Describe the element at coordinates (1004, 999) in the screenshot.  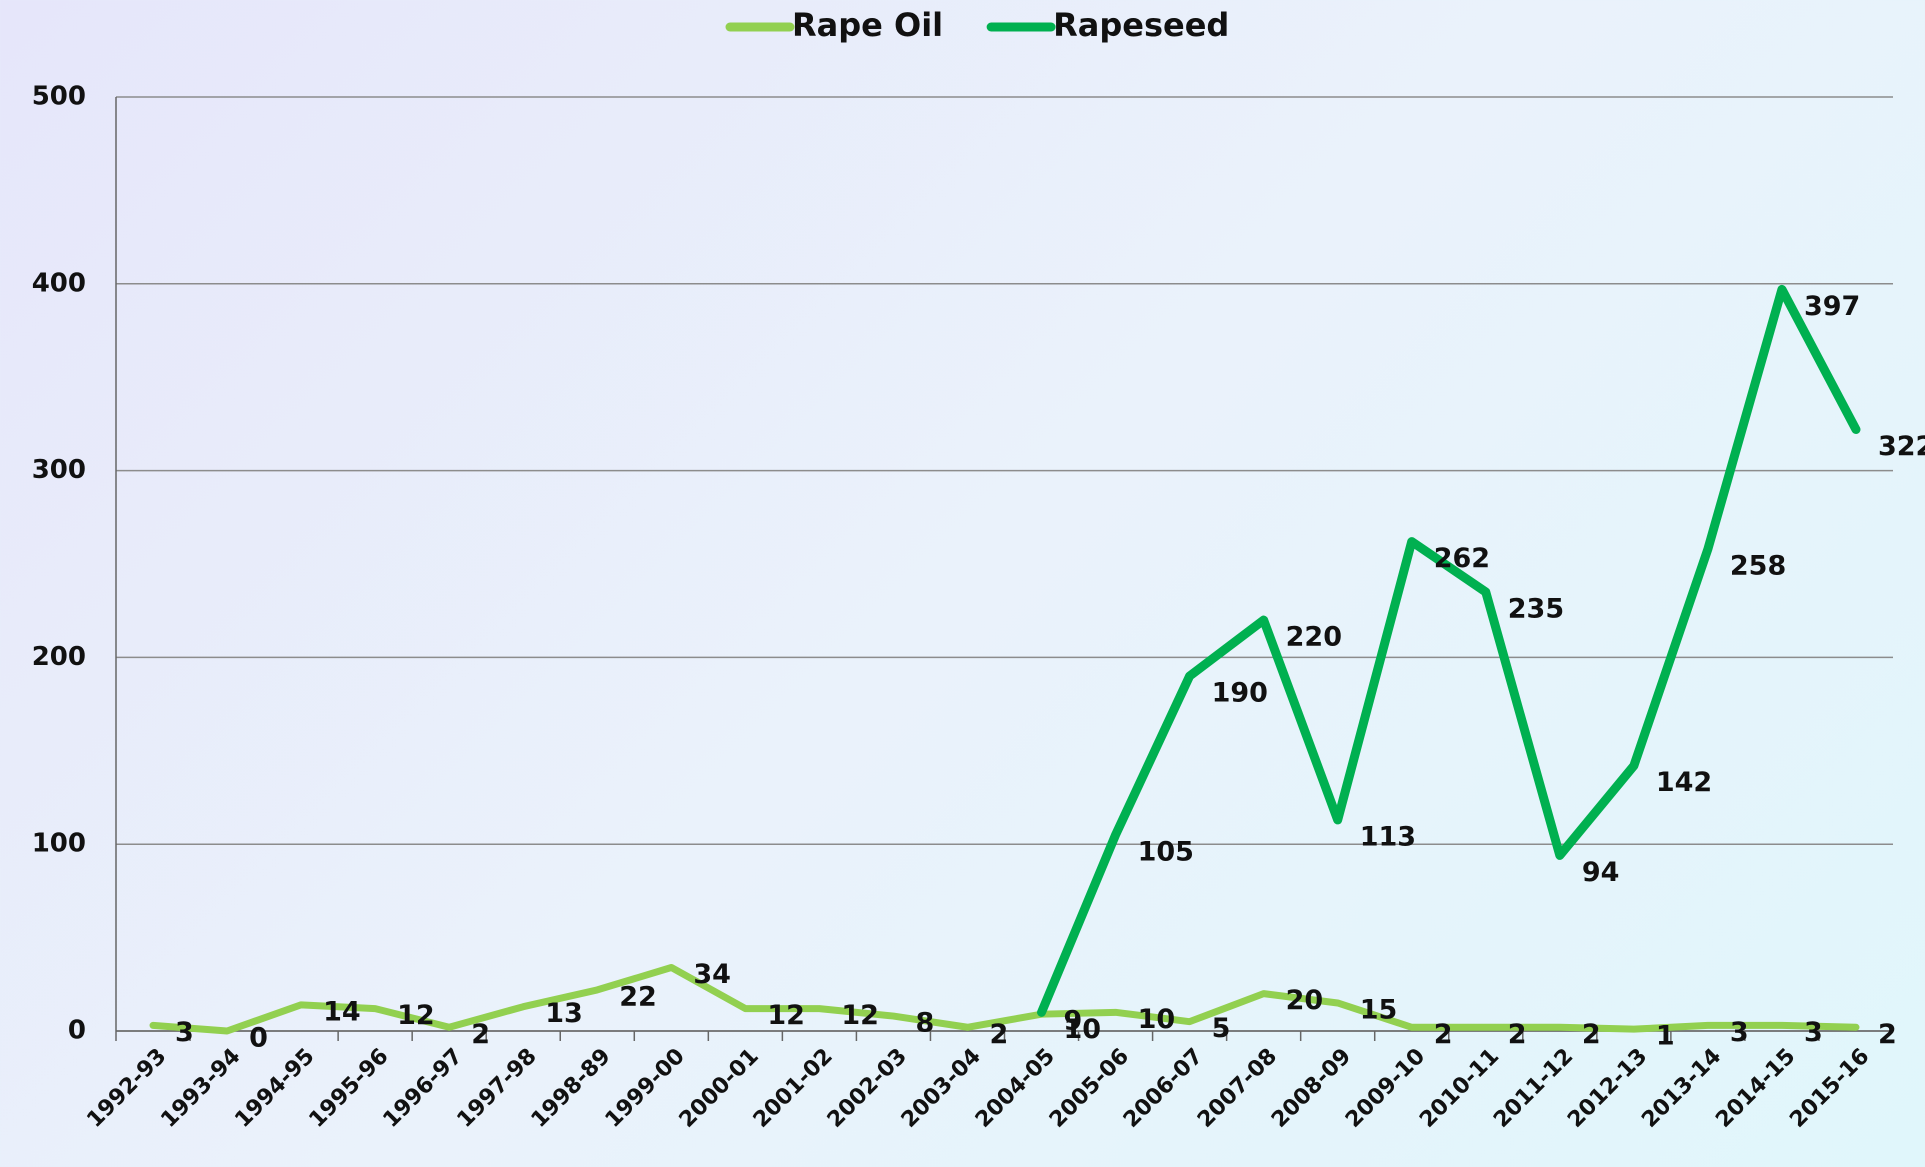
I see `series-line` at that location.